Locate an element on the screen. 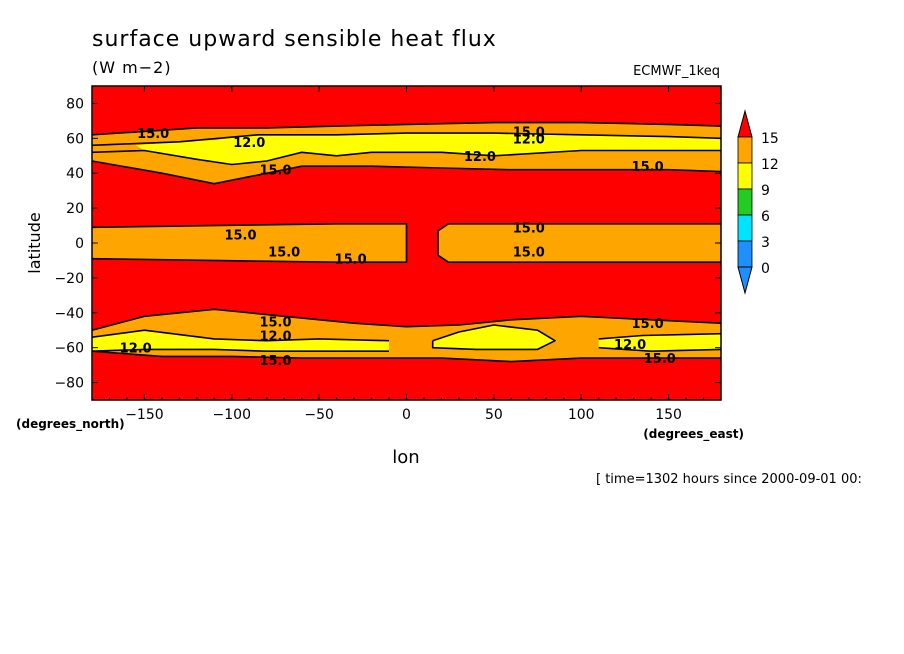 Image resolution: width=904 pixels, height=654 pixels. y-tick-label: −40 is located at coordinates (69, 314).